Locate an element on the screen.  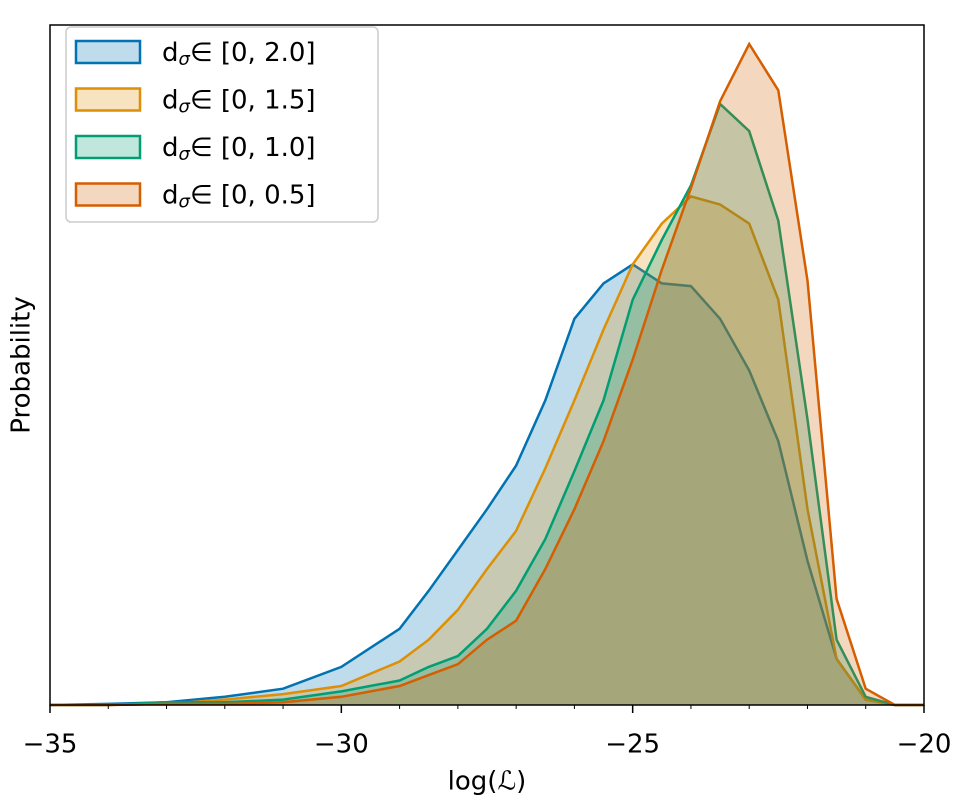
legend-label: dσ∈ [0, 1.0] is located at coordinates (239, 149).